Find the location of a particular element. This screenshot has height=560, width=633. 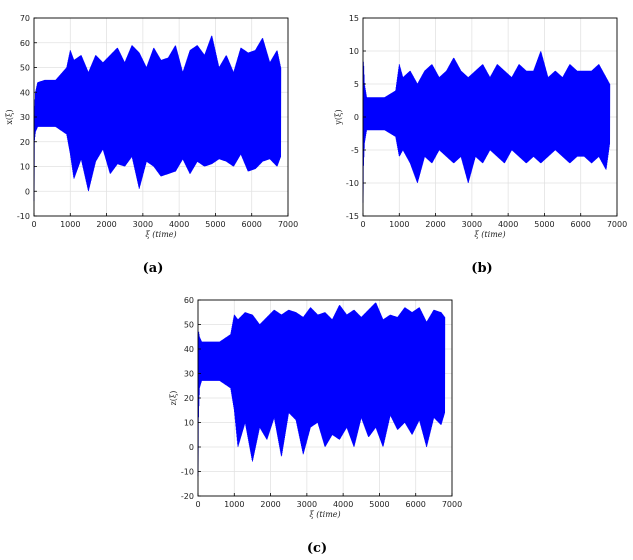

panel-label: (a) is located at coordinates (153, 268).